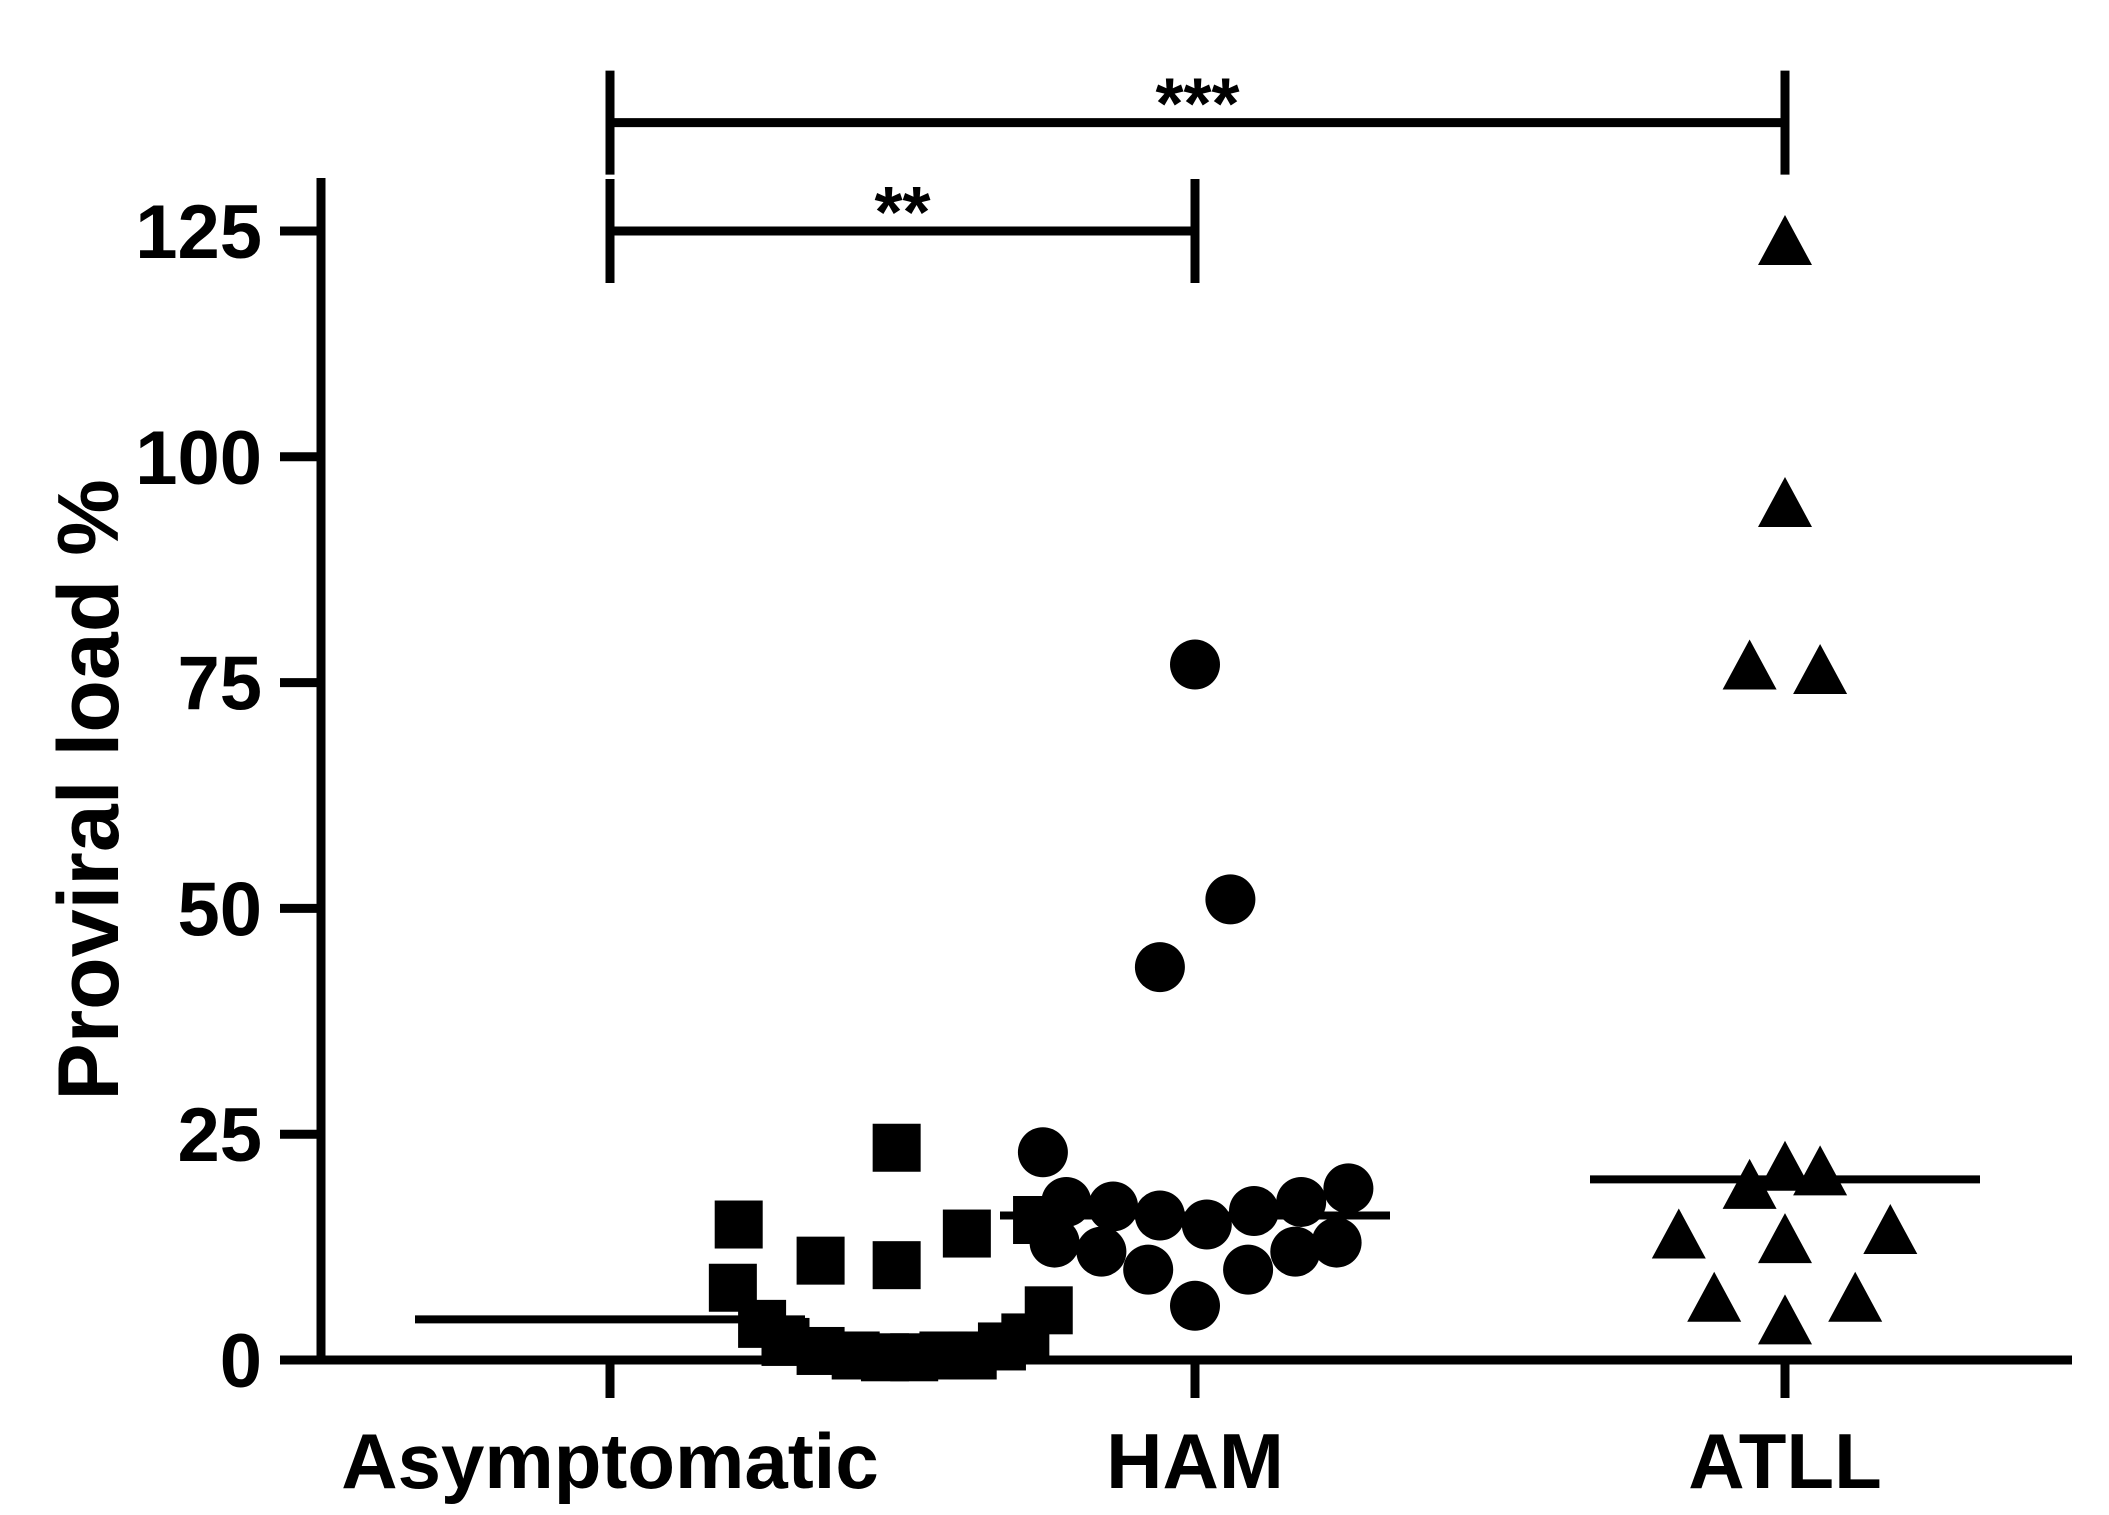 This screenshot has width=2109, height=1515. What do you see at coordinates (1197, 105) in the screenshot?
I see `significance-label: ***` at bounding box center [1197, 105].